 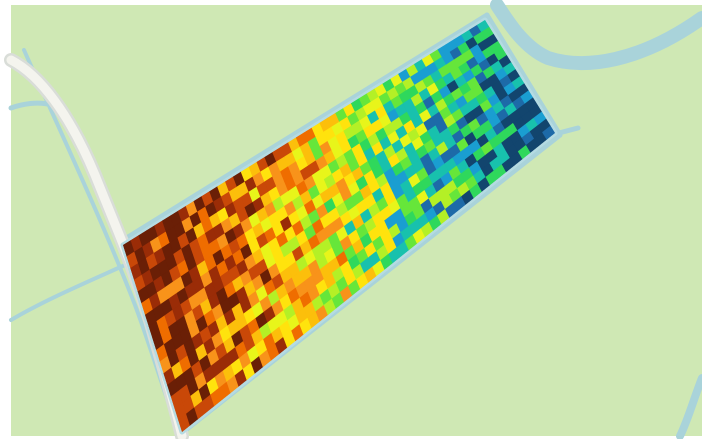 What do you see at coordinates (548, 132) in the screenshot?
I see `heatmap-cell` at bounding box center [548, 132].